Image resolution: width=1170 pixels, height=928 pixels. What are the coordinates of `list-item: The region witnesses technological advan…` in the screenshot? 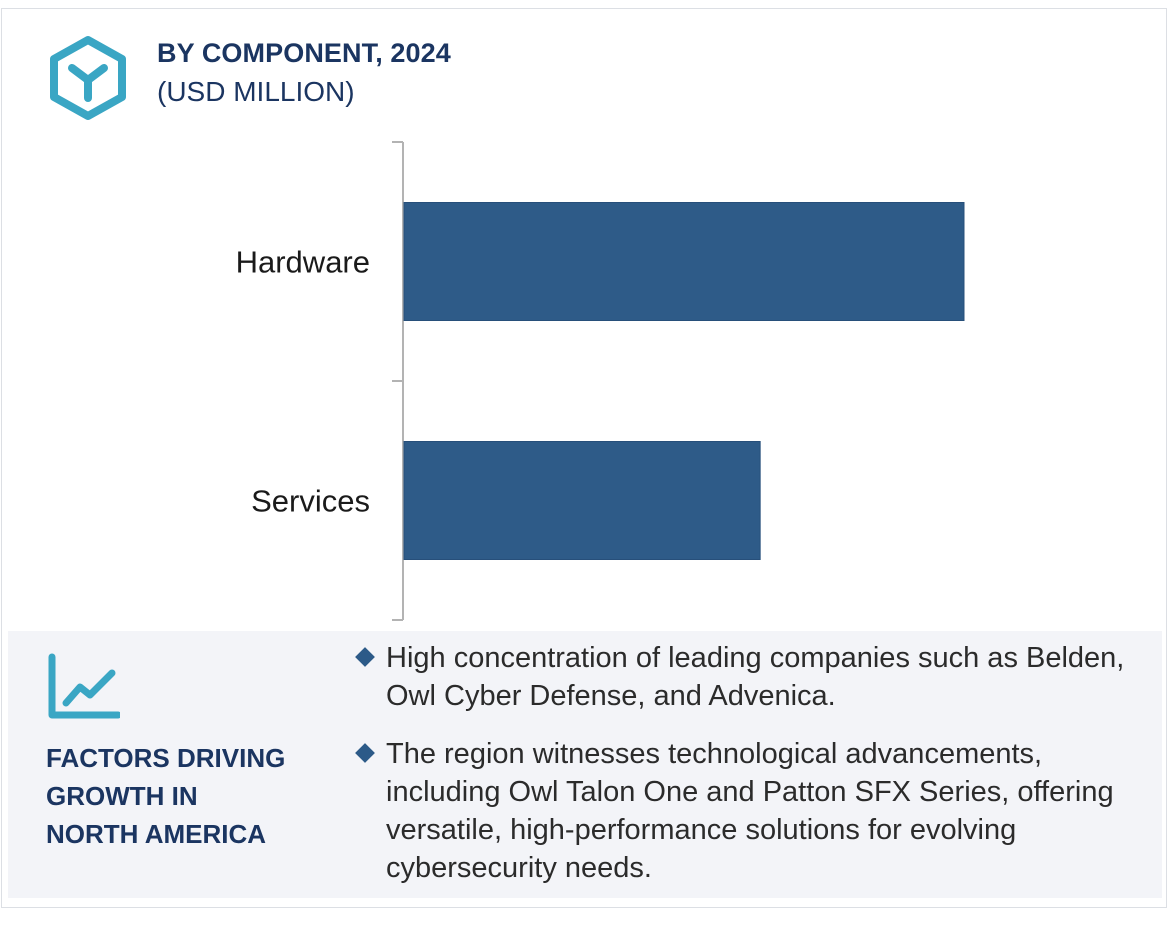 It's located at (749, 811).